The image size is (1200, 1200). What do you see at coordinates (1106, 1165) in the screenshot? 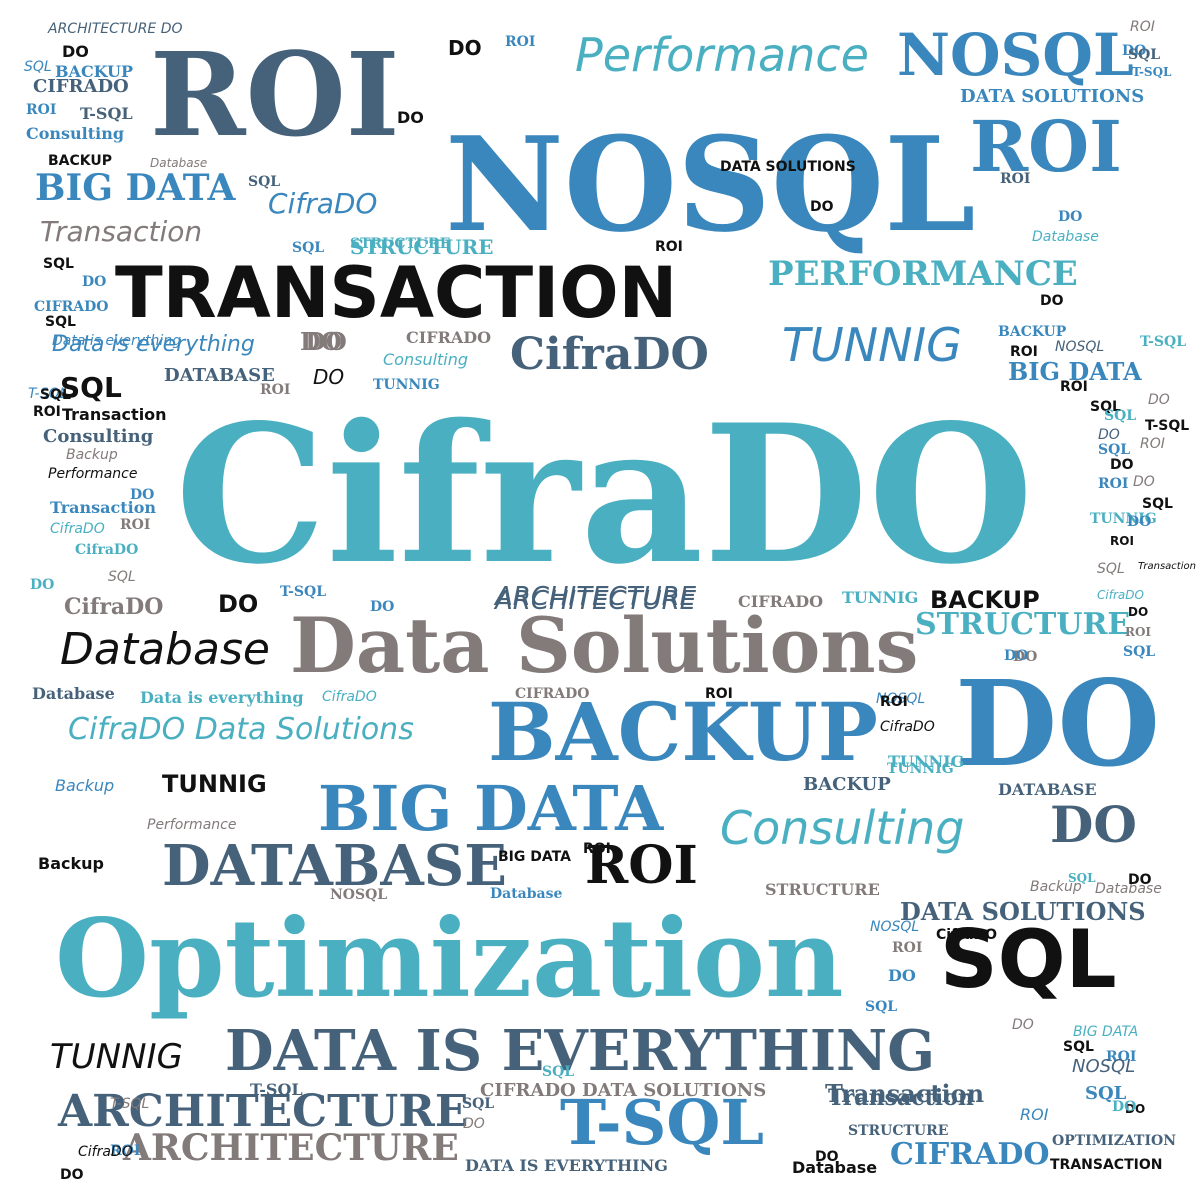
I see `cloud-word-transaction: TRANSACTION` at bounding box center [1106, 1165].